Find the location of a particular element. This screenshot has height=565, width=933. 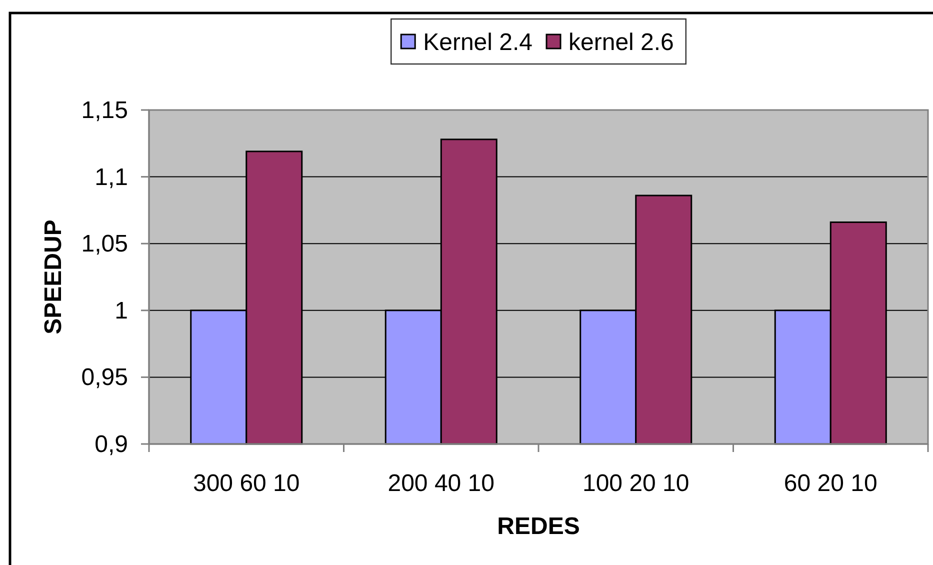

legend-label: kernel 2.6 is located at coordinates (621, 42).